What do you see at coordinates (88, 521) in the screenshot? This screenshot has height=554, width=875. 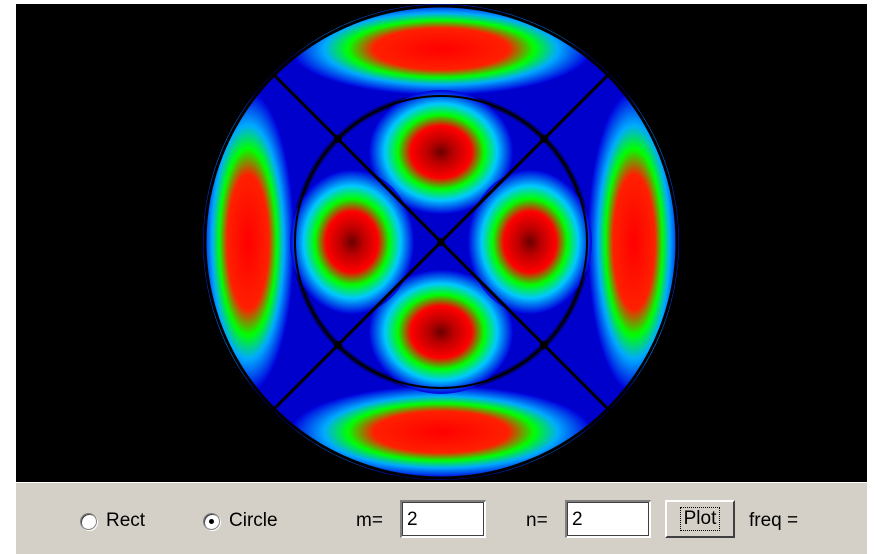 I see `rect-radio-circle` at bounding box center [88, 521].